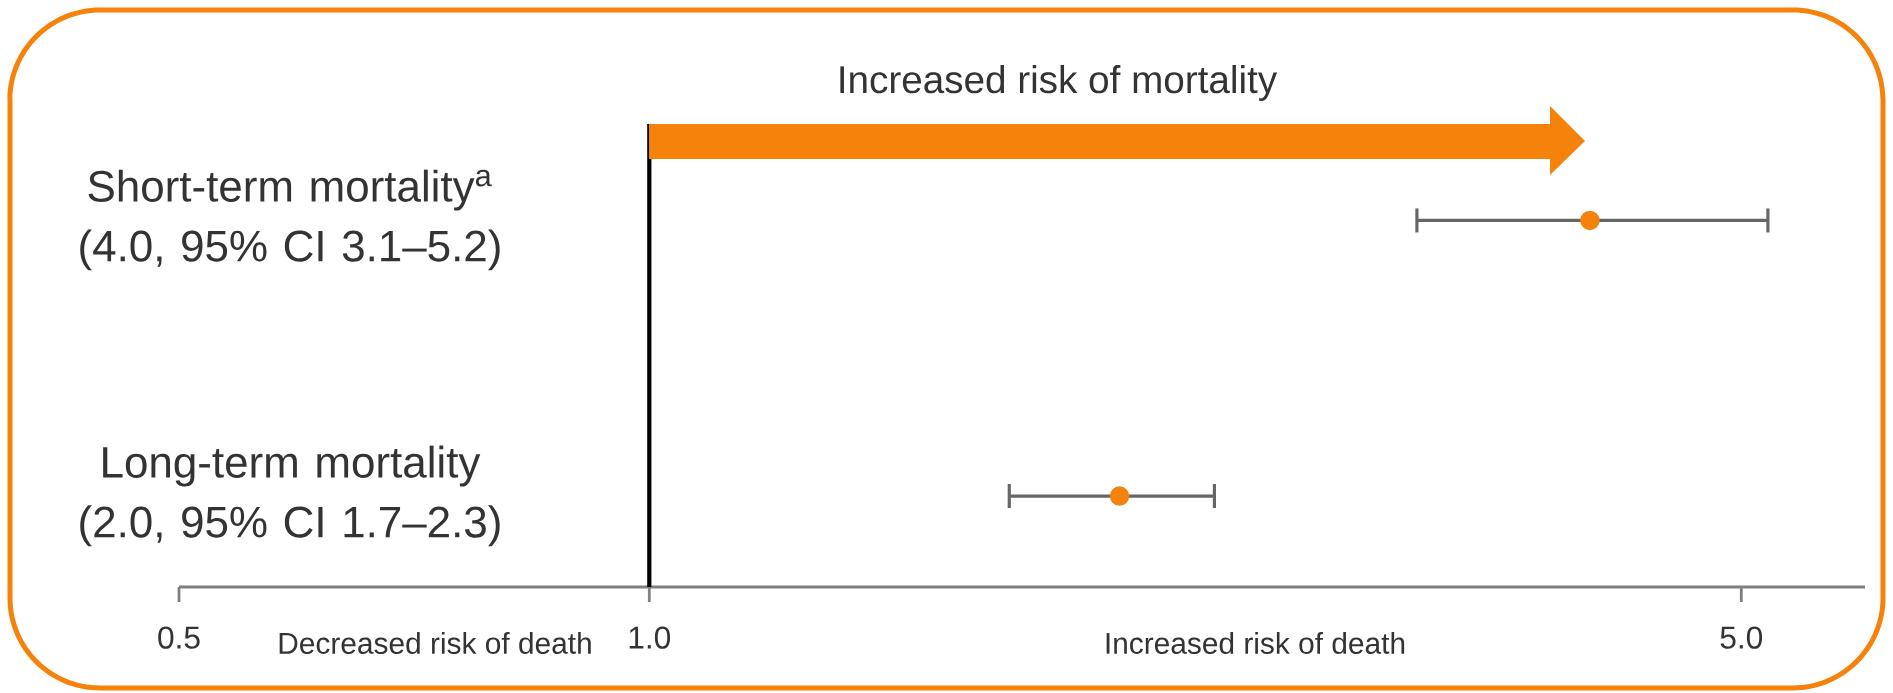 This screenshot has width=1893, height=693. I want to click on text: Decreased risk of death, so click(435, 643).